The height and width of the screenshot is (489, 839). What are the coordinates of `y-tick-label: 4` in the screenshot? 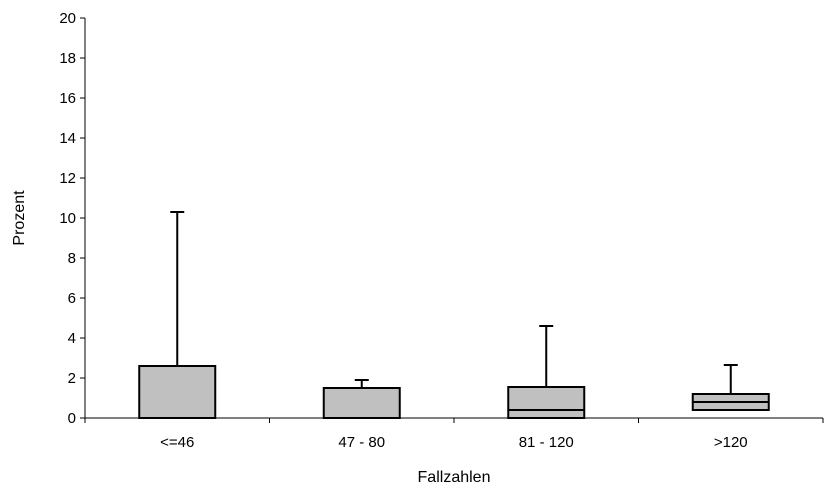 It's located at (72, 338).